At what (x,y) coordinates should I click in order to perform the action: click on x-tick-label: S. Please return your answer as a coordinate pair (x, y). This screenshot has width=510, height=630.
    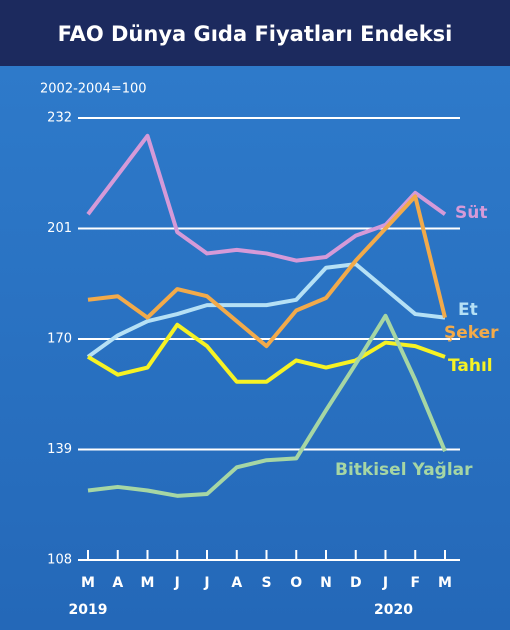
    Looking at the image, I should click on (266, 583).